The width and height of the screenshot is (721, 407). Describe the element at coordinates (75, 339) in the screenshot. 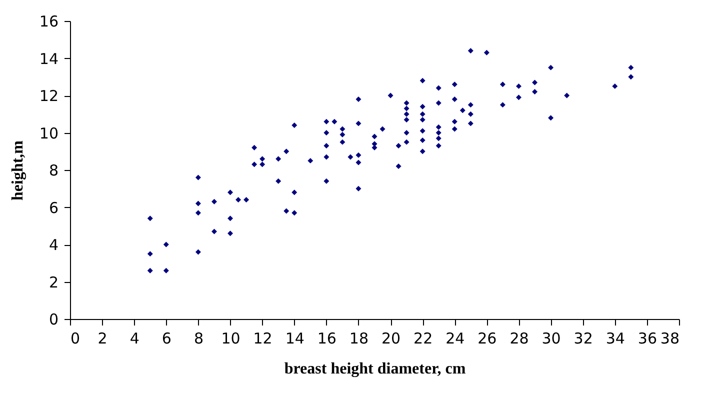

I see `x-tick-label: 0` at that location.